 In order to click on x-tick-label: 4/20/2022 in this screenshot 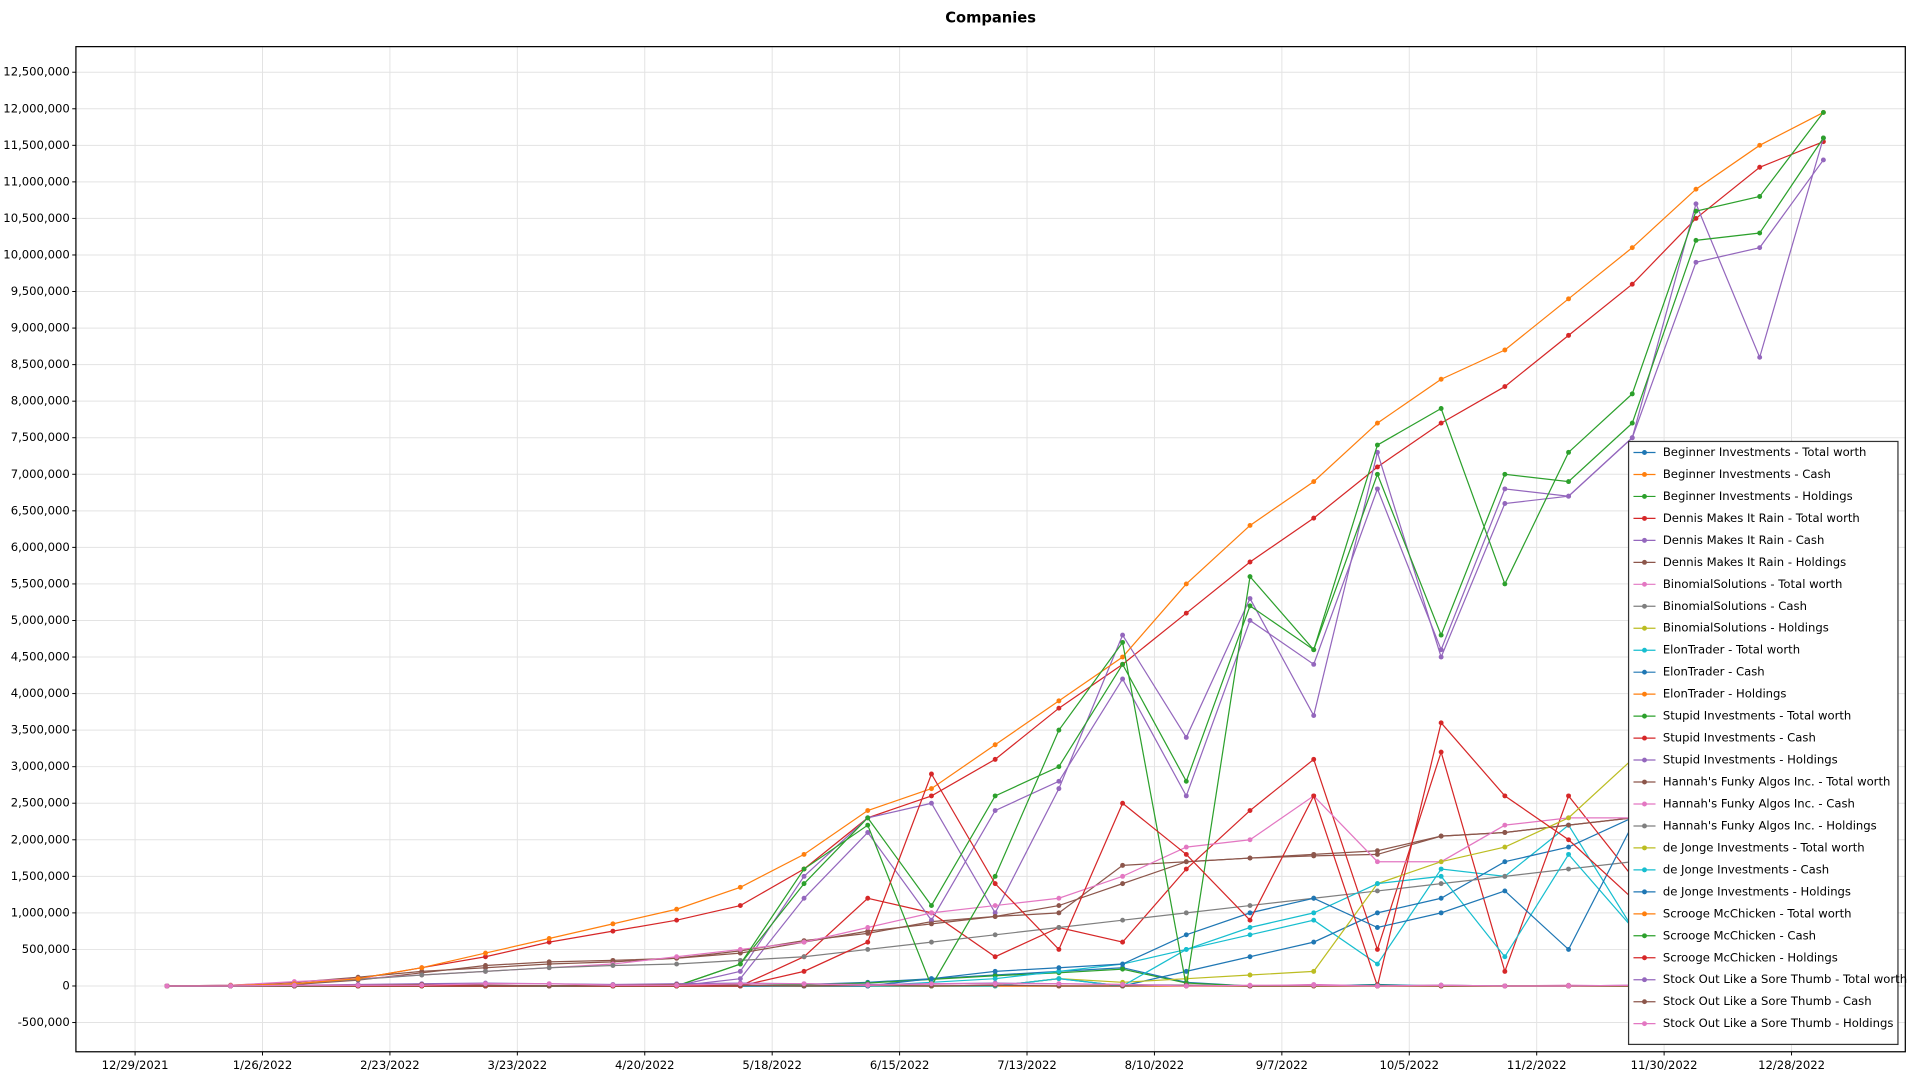, I will do `click(645, 1065)`.